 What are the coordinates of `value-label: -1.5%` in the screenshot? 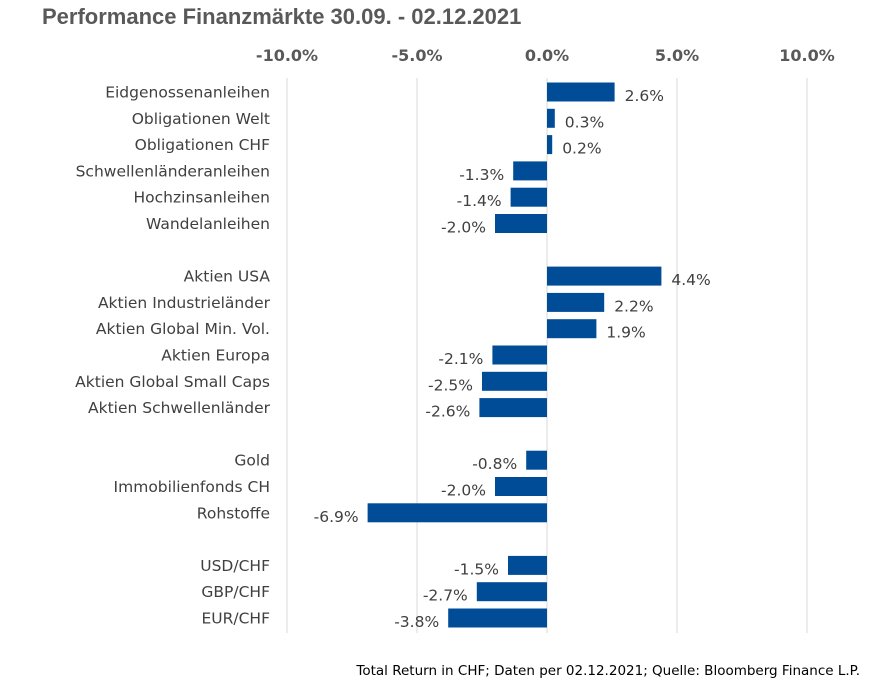 It's located at (476, 569).